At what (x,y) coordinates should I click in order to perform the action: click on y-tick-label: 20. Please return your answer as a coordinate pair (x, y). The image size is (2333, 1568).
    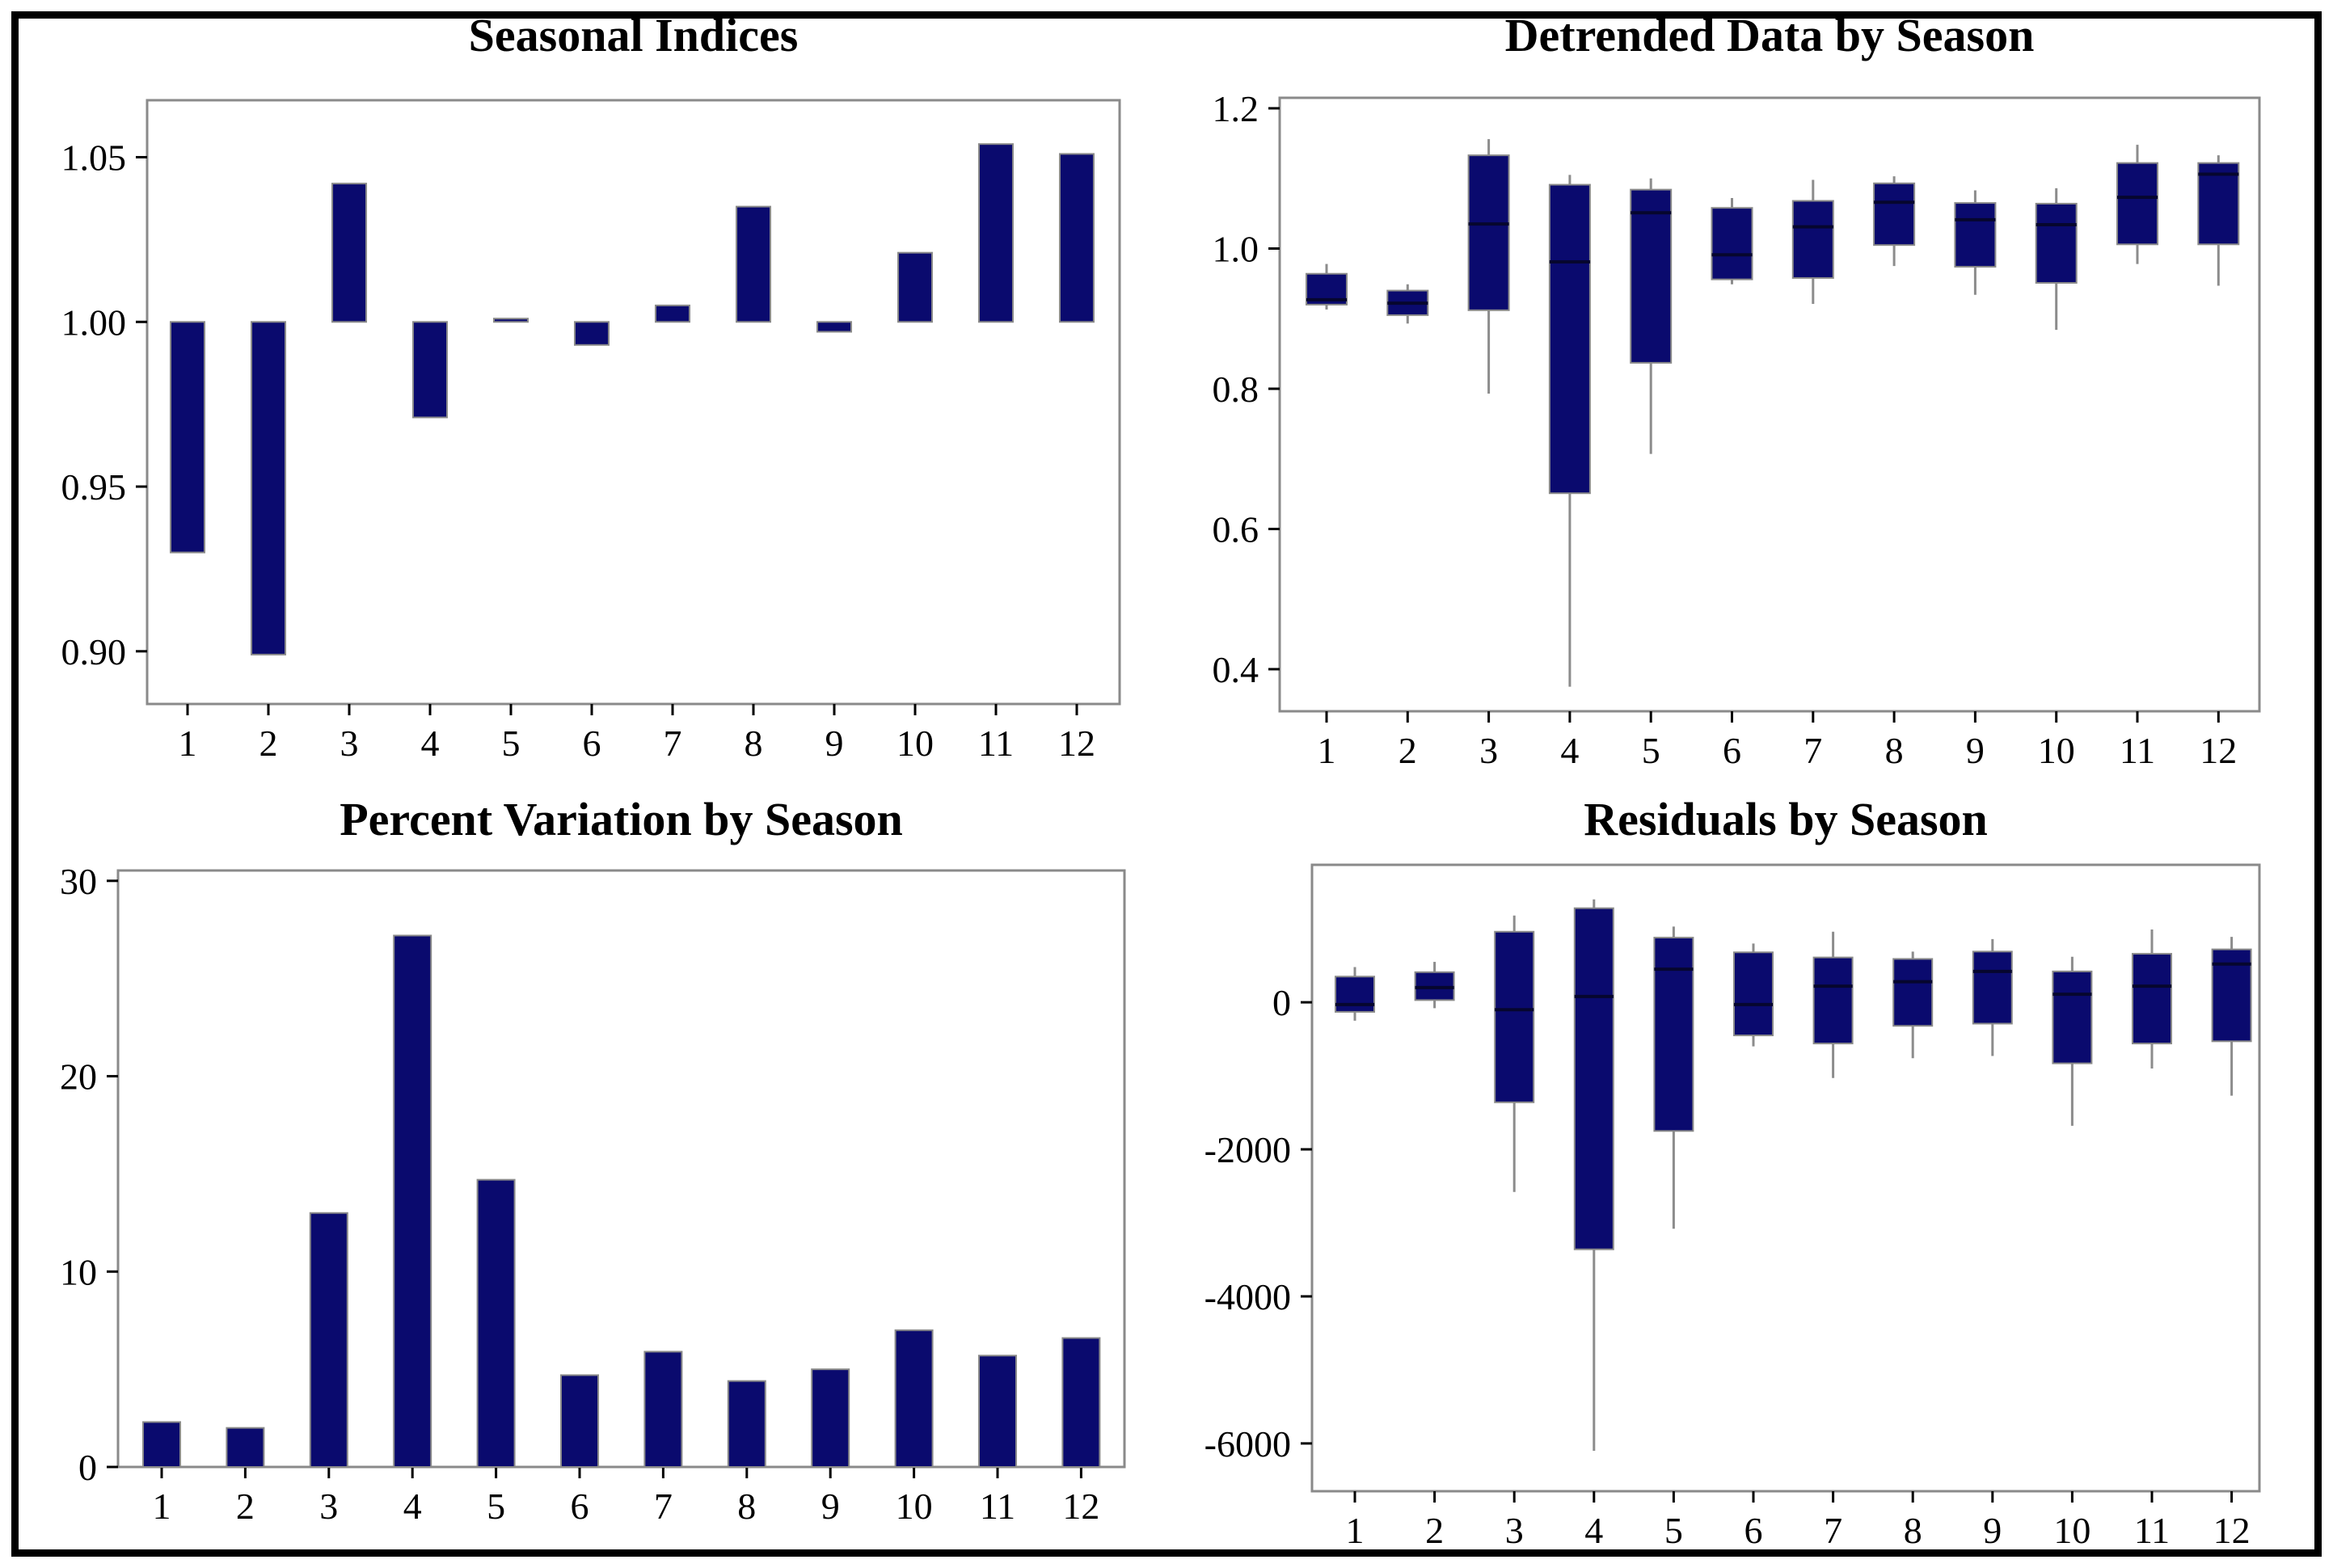
    Looking at the image, I should click on (79, 1077).